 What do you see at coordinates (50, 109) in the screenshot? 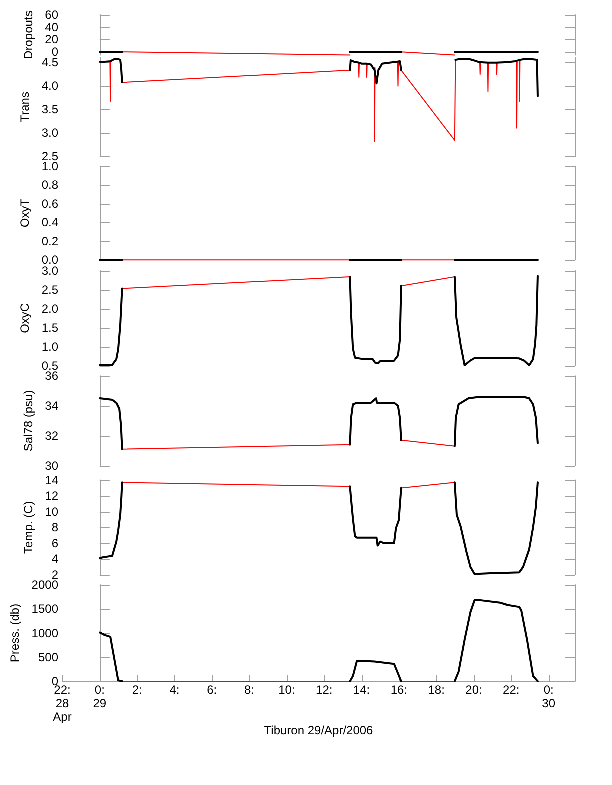
I see `y-tick-label: 3.5` at bounding box center [50, 109].